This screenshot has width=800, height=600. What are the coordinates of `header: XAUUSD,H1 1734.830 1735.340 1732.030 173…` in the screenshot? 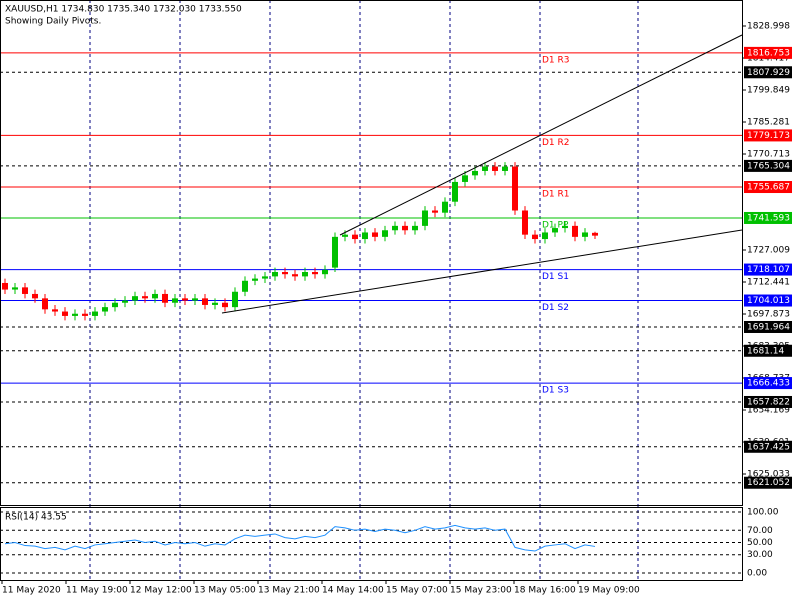 It's located at (123, 10).